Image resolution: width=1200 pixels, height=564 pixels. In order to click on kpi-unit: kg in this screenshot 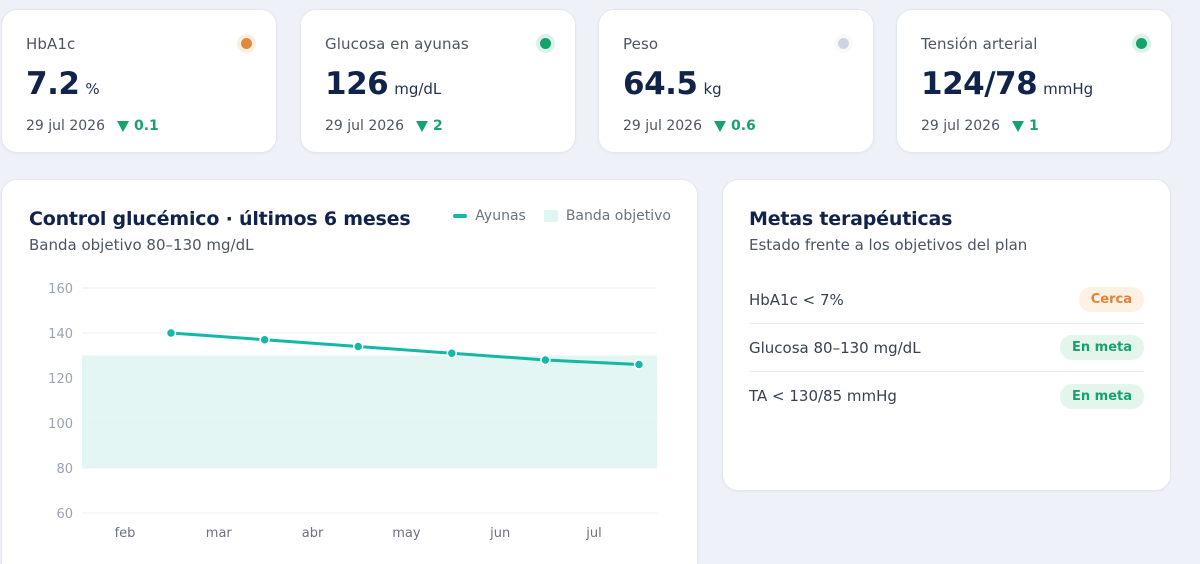, I will do `click(712, 89)`.